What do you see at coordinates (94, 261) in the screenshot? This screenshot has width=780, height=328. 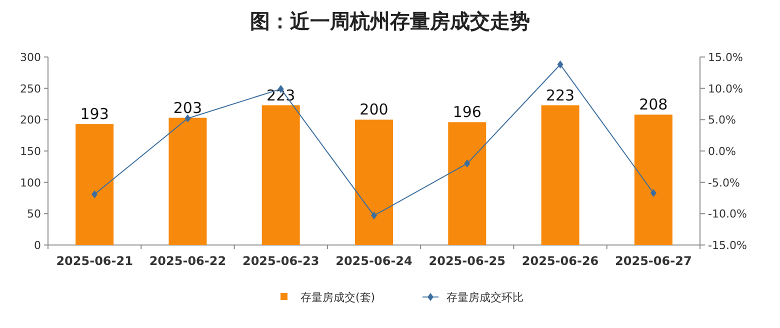 I see `x-tick-label: 2025-06-21` at bounding box center [94, 261].